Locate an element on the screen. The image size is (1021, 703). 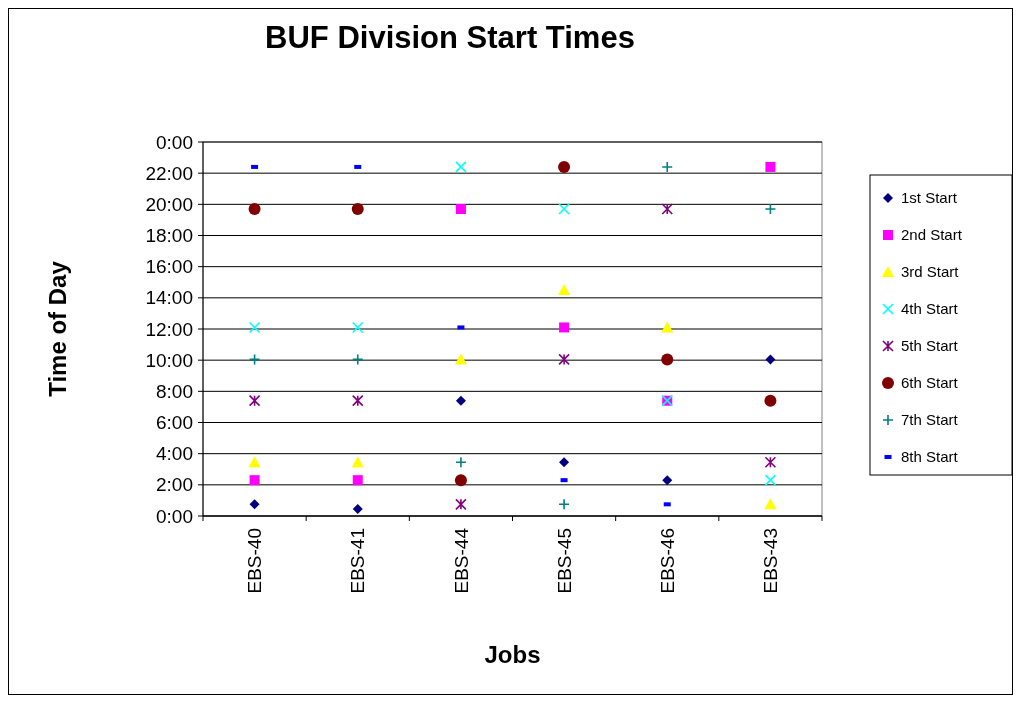
legend-label: 5th Start is located at coordinates (930, 346).